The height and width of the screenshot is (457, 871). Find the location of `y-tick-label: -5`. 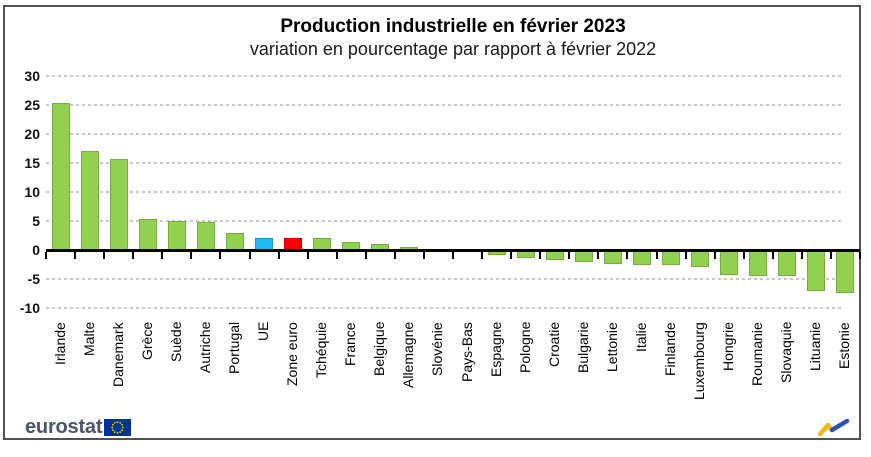

y-tick-label: -5 is located at coordinates (33, 279).